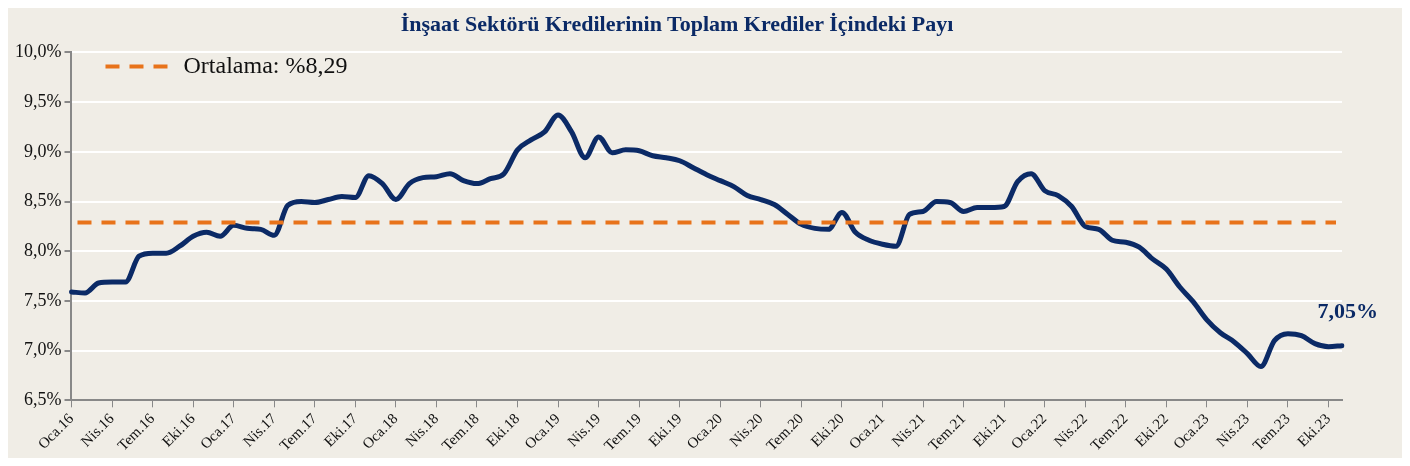 The height and width of the screenshot is (466, 1410). I want to click on y-tick-label: 8,5%, so click(42, 200).